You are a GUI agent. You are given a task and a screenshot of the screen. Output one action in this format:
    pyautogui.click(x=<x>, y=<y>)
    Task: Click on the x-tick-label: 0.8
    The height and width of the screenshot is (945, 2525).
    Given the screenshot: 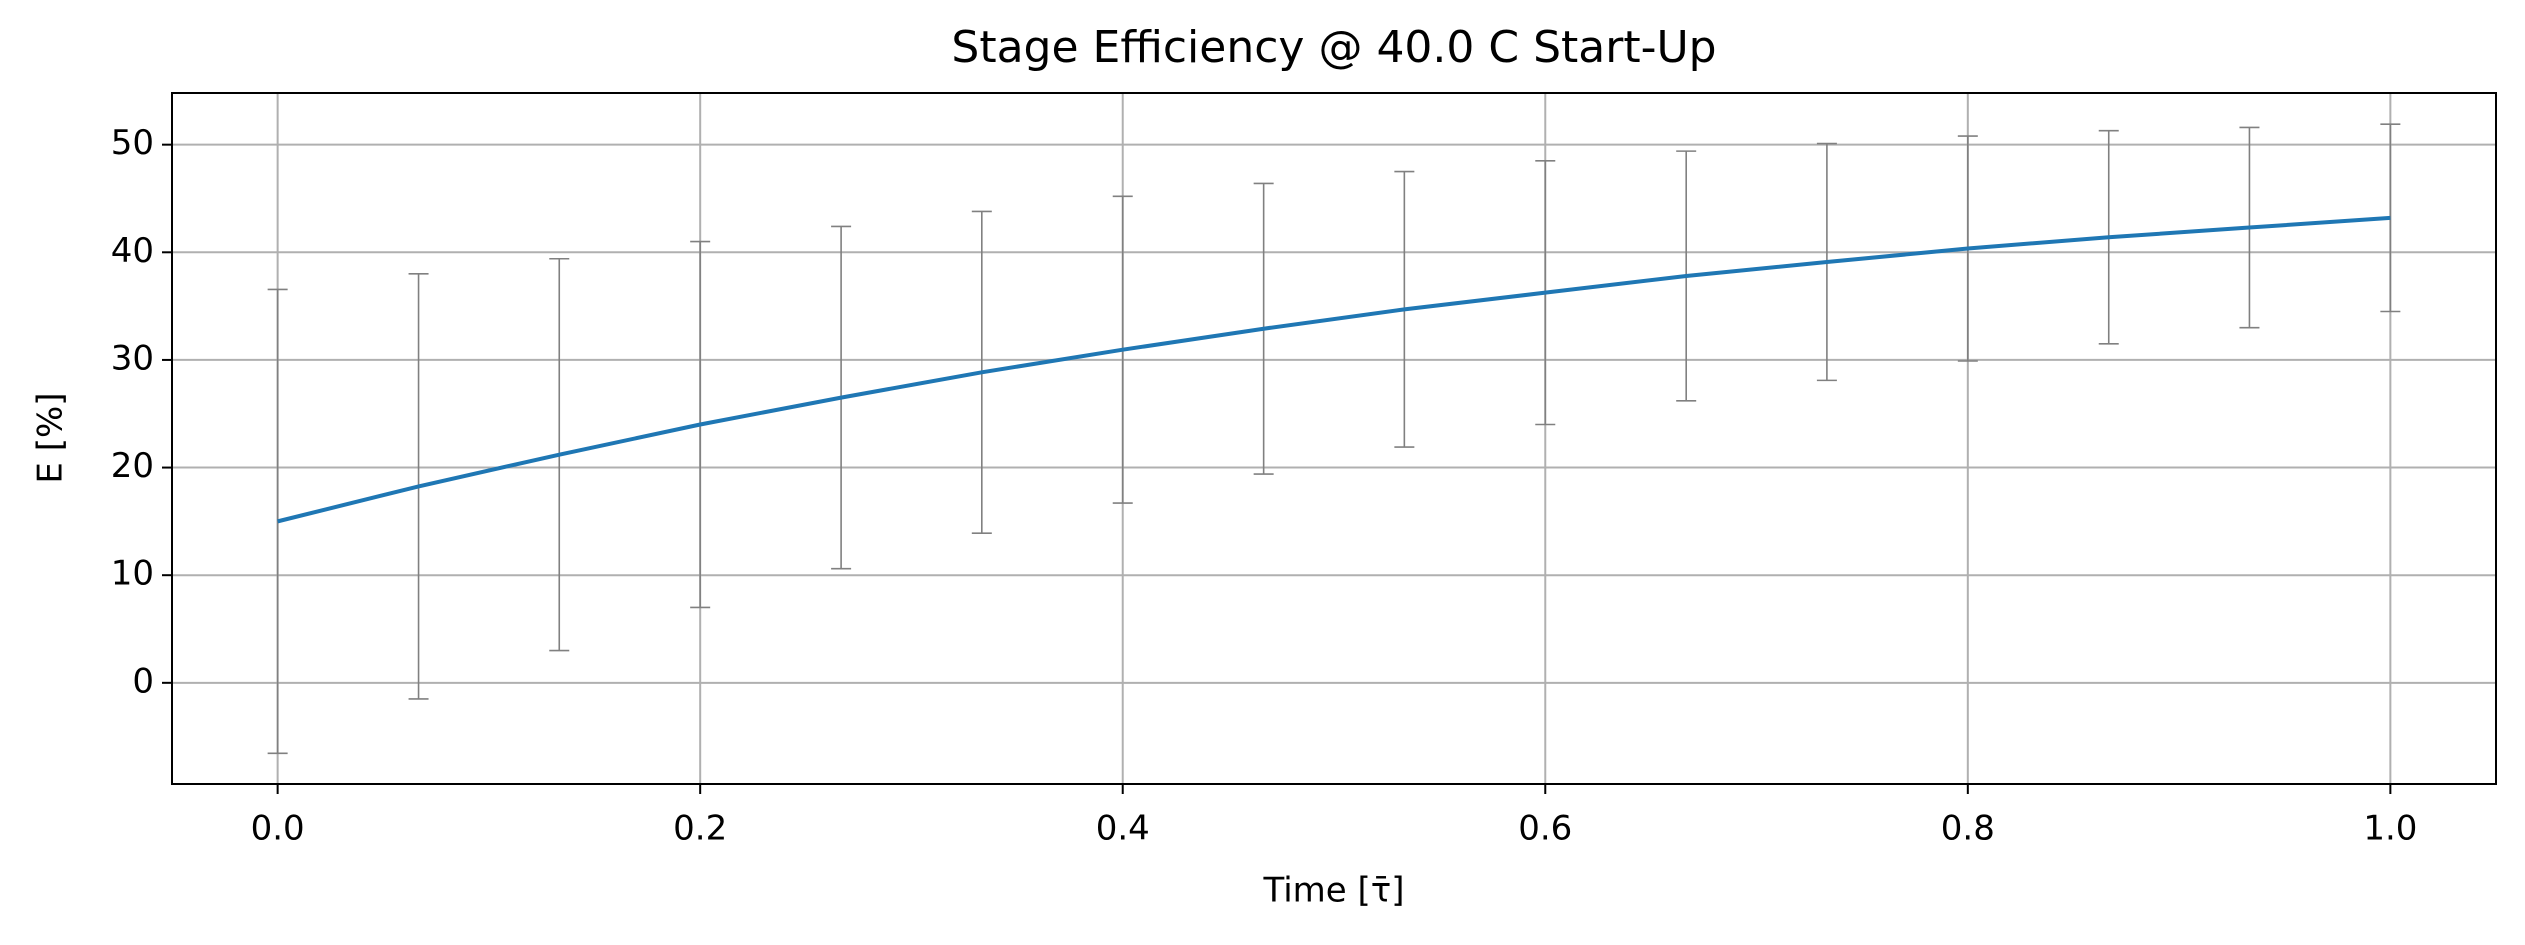 What is the action you would take?
    pyautogui.click(x=1968, y=829)
    